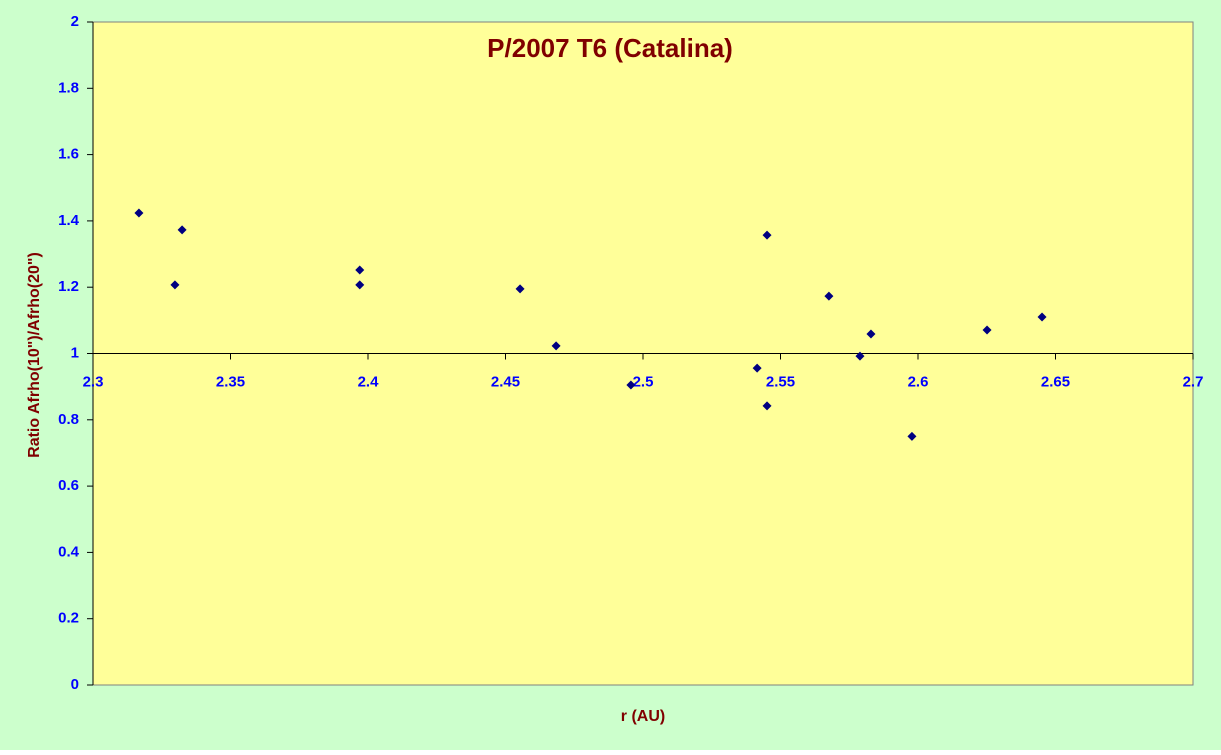 This screenshot has width=1221, height=755. I want to click on y-tick-label: 0.2, so click(68, 618).